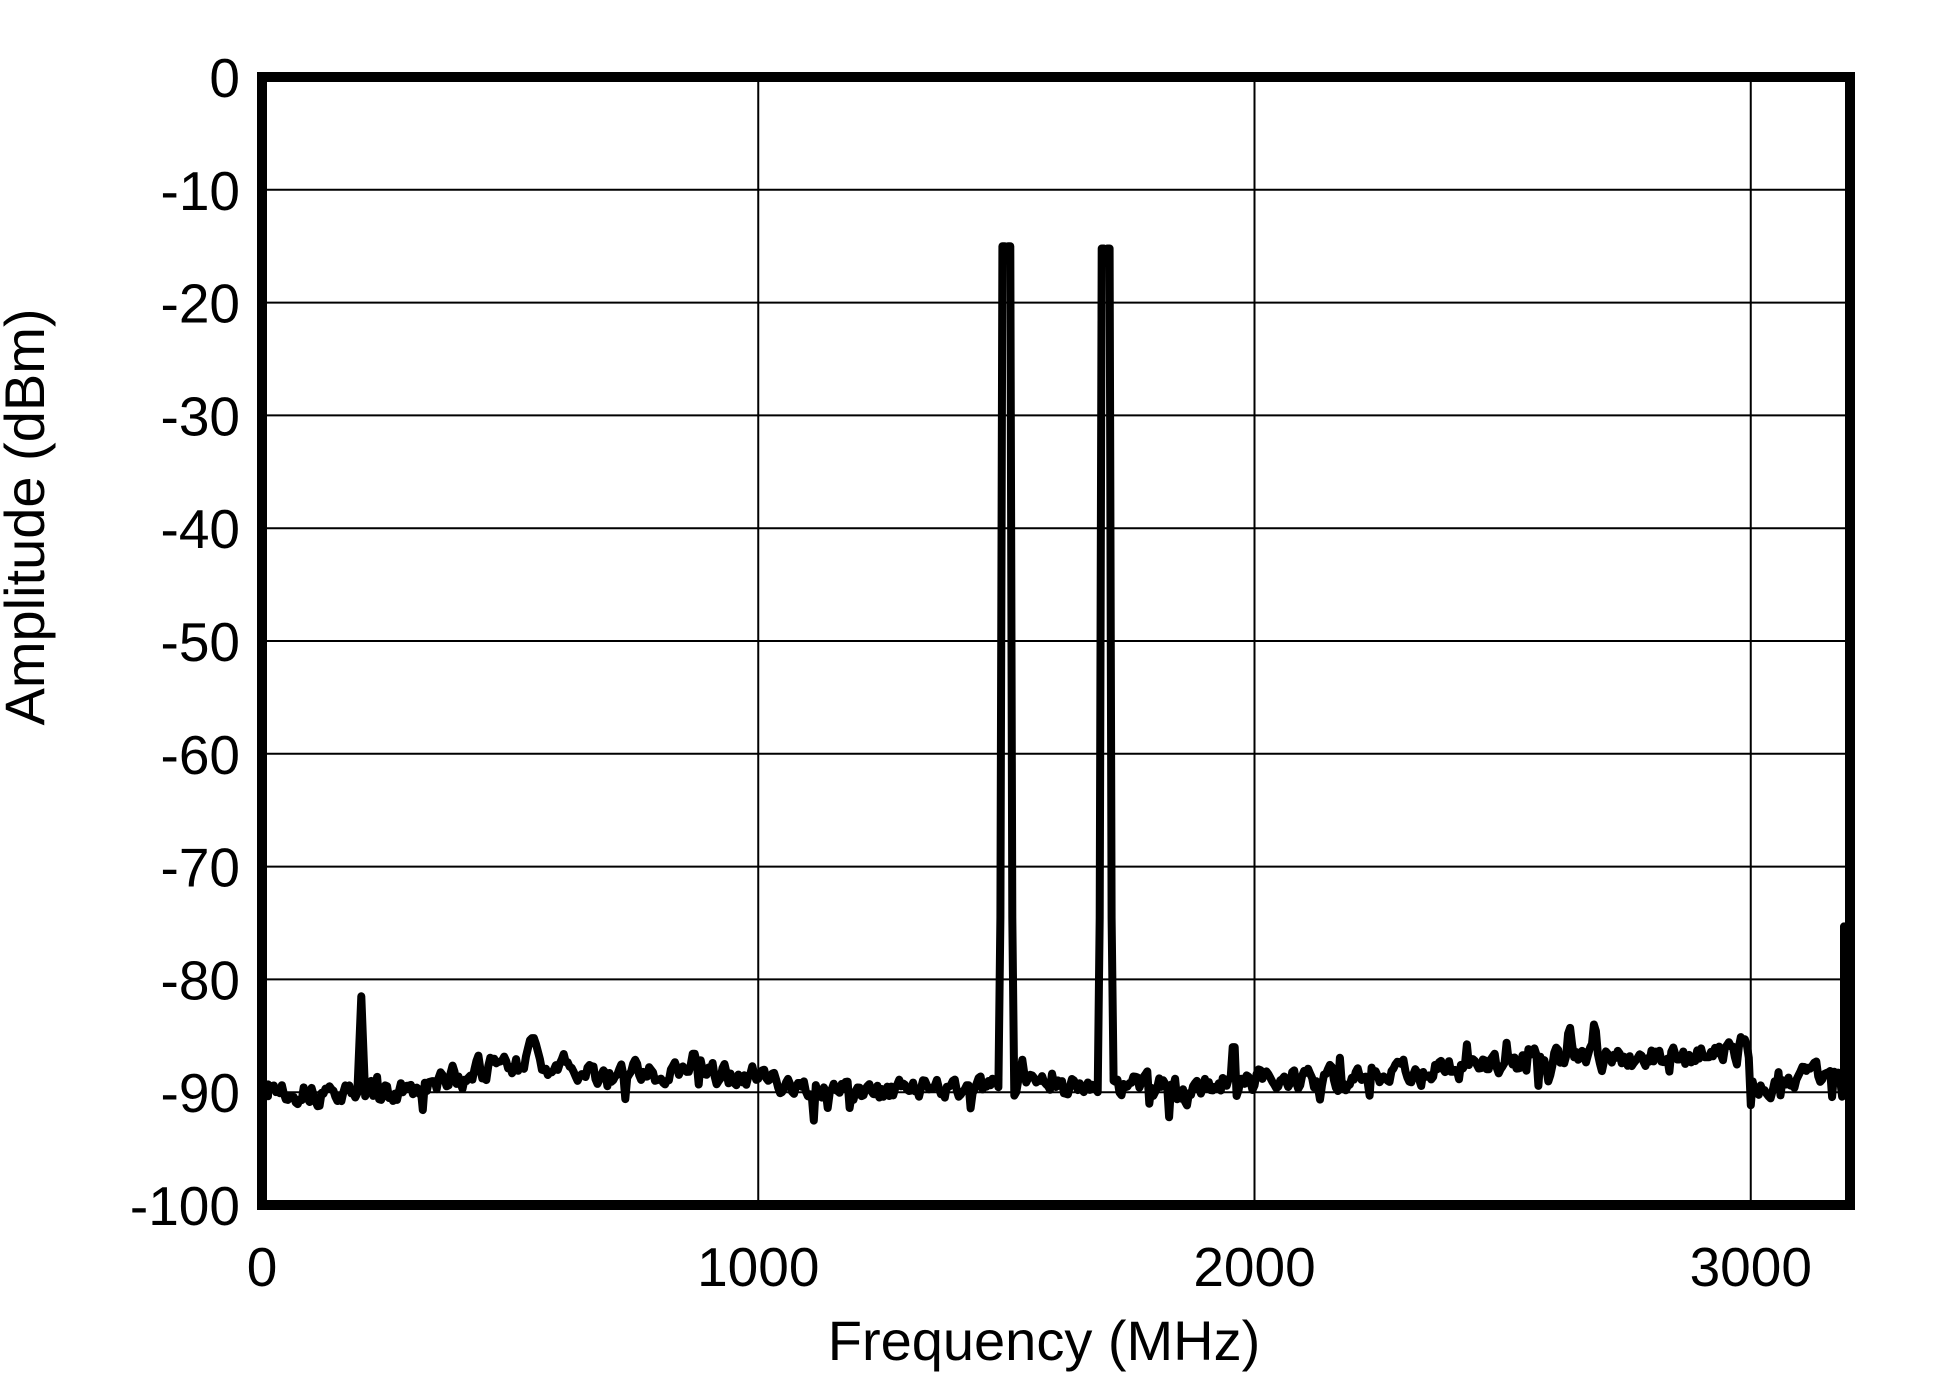 The height and width of the screenshot is (1382, 1950). What do you see at coordinates (1751, 1267) in the screenshot?
I see `x-tick-label: 3000` at bounding box center [1751, 1267].